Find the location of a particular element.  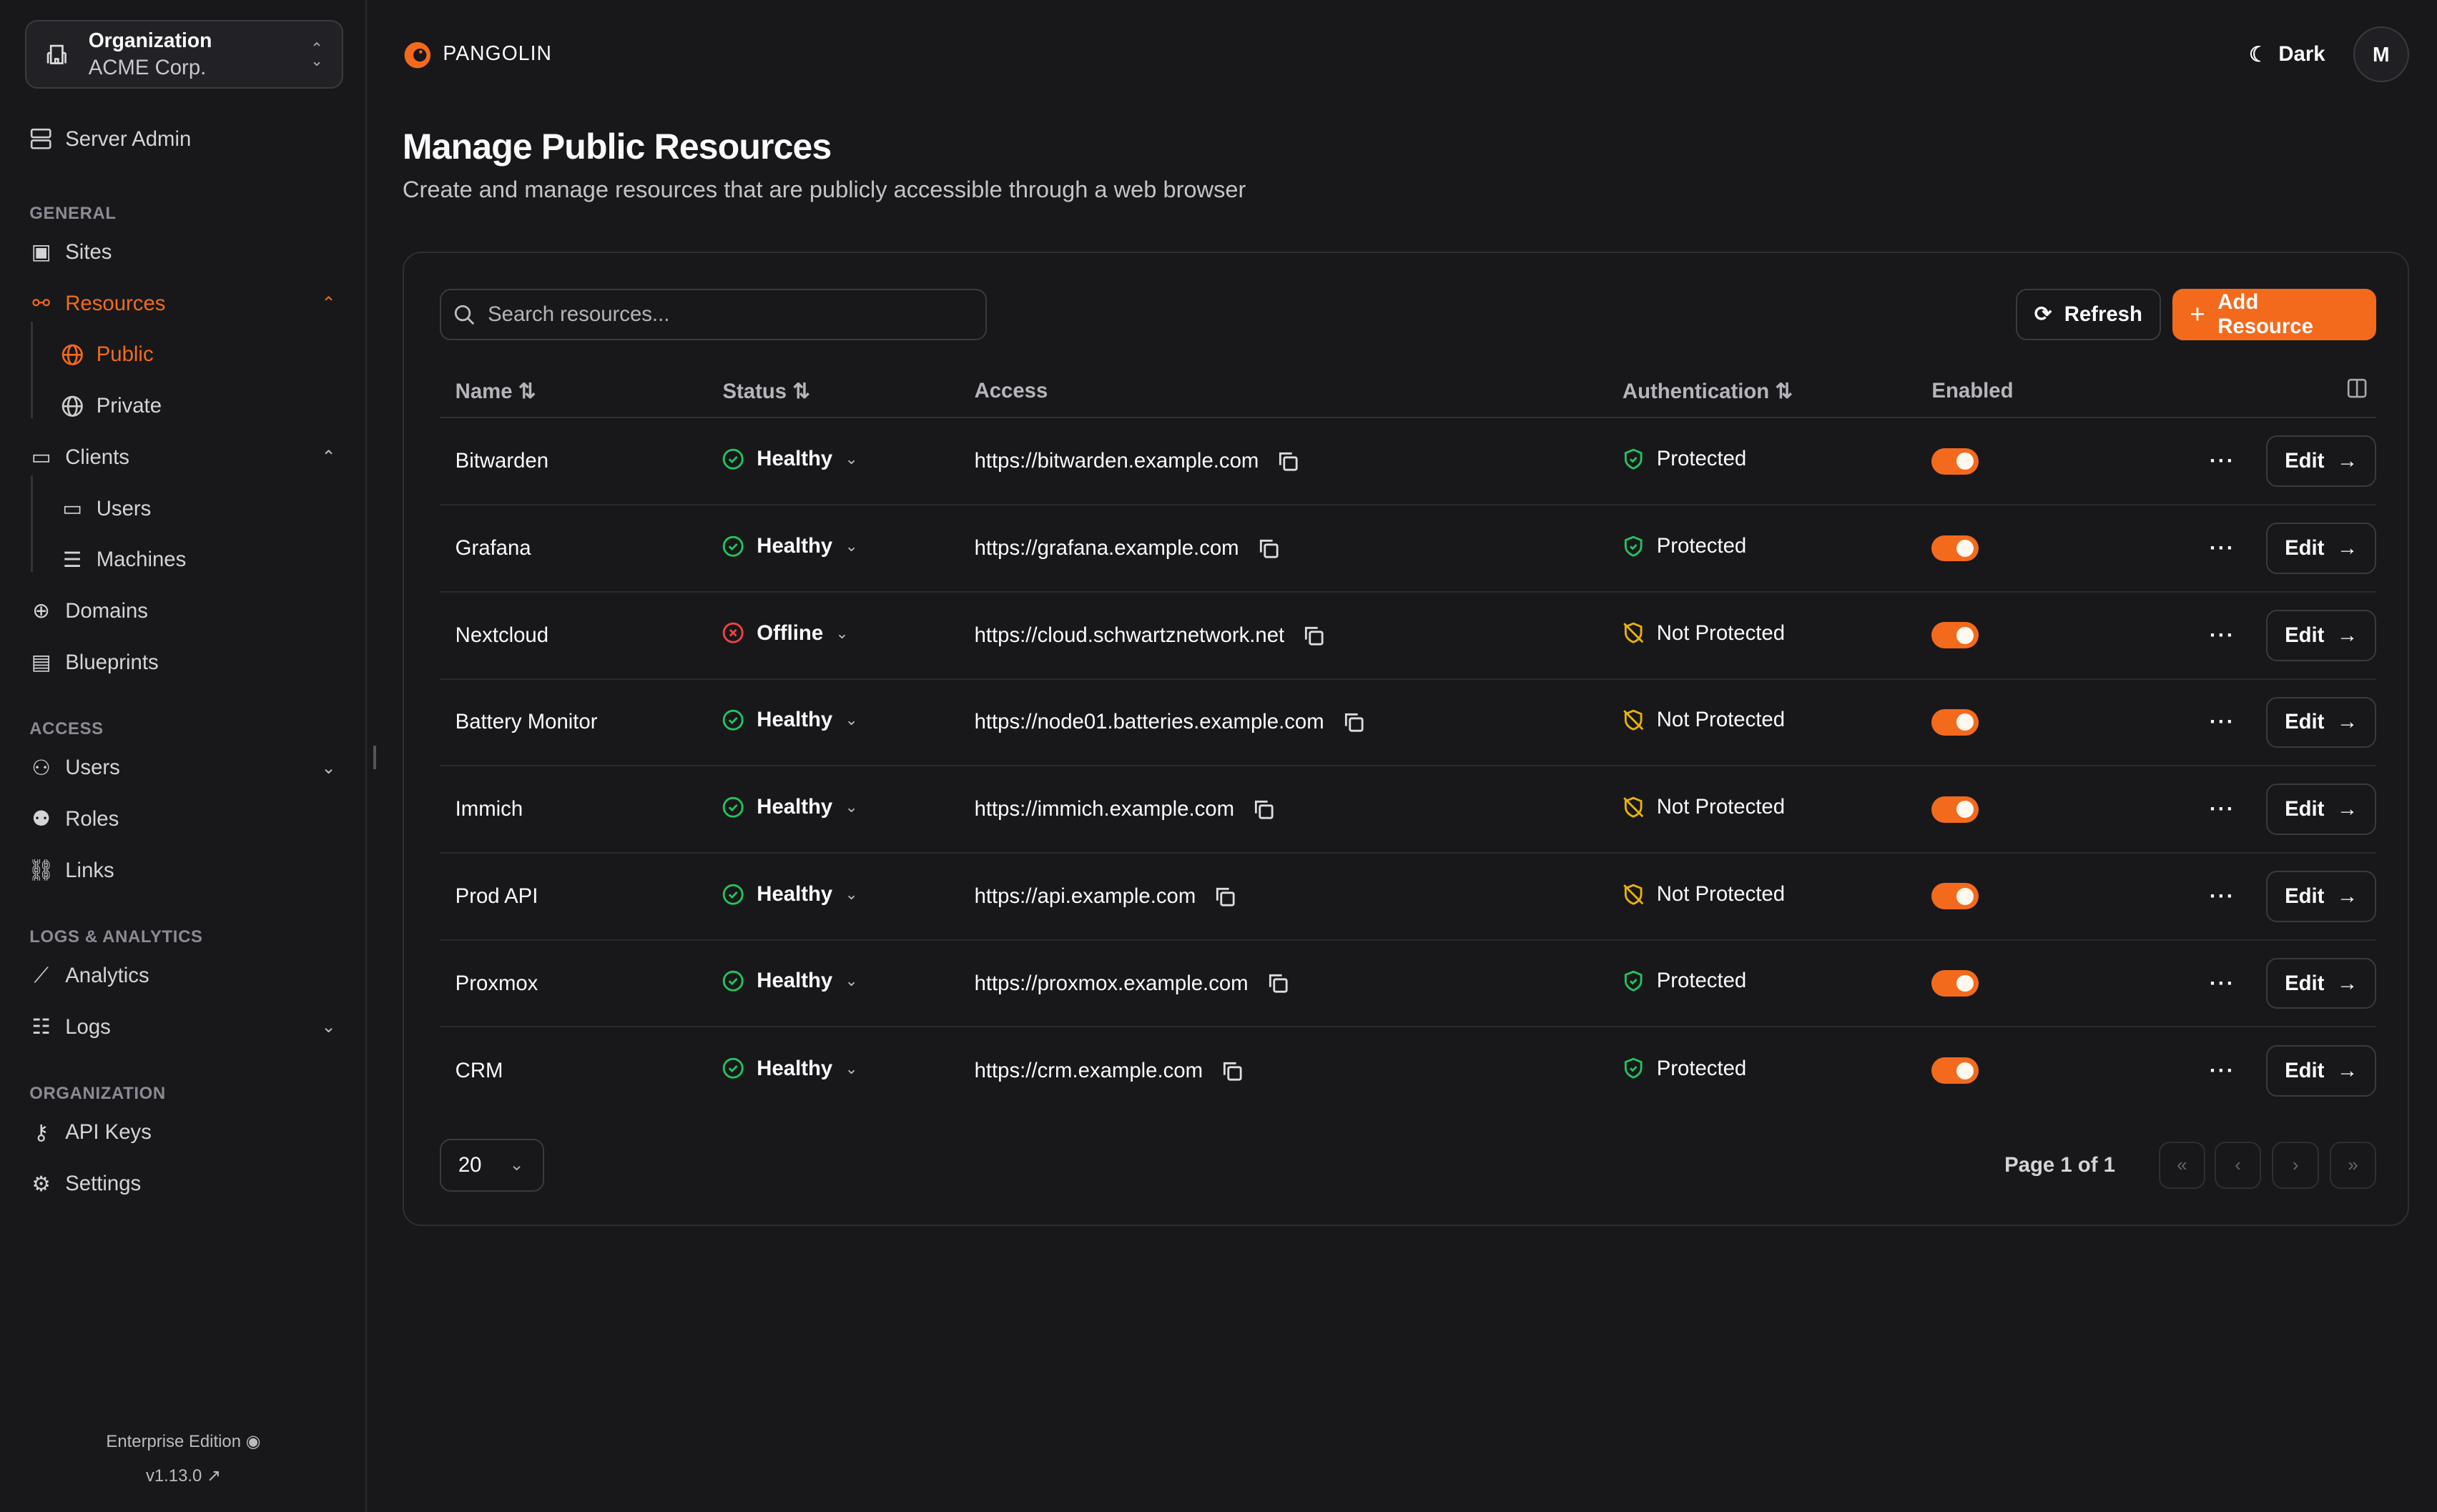

access-url: https://bitwarden.example.com is located at coordinates (1116, 461).